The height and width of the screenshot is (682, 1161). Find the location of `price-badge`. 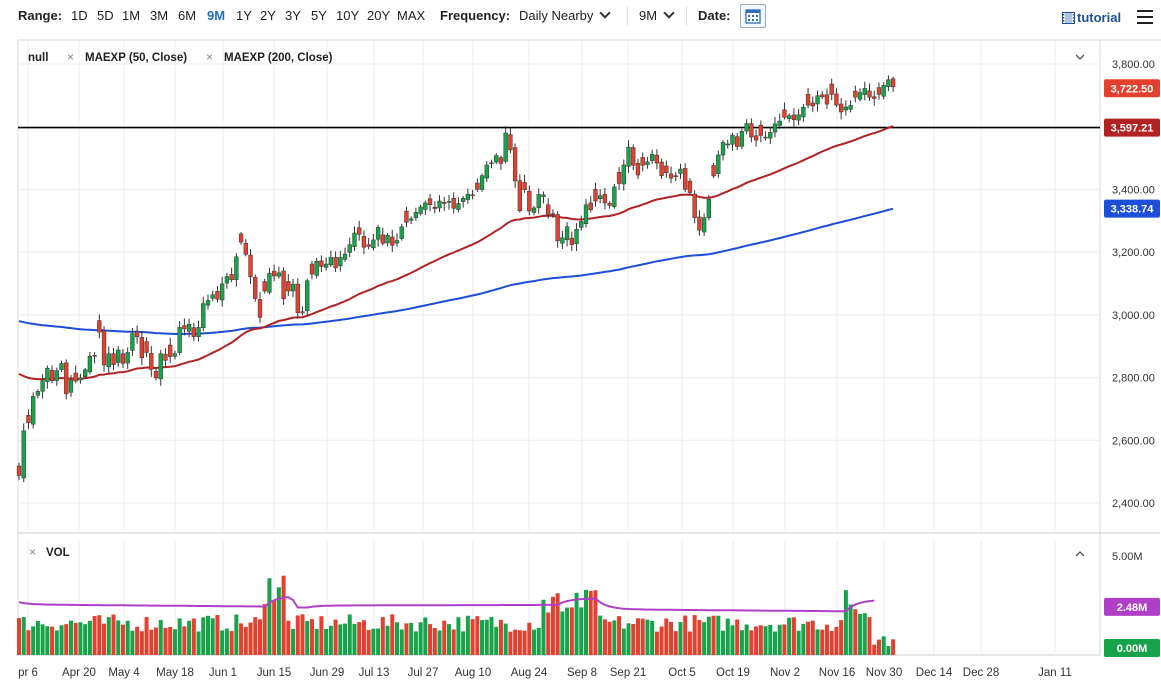

price-badge is located at coordinates (1132, 208).